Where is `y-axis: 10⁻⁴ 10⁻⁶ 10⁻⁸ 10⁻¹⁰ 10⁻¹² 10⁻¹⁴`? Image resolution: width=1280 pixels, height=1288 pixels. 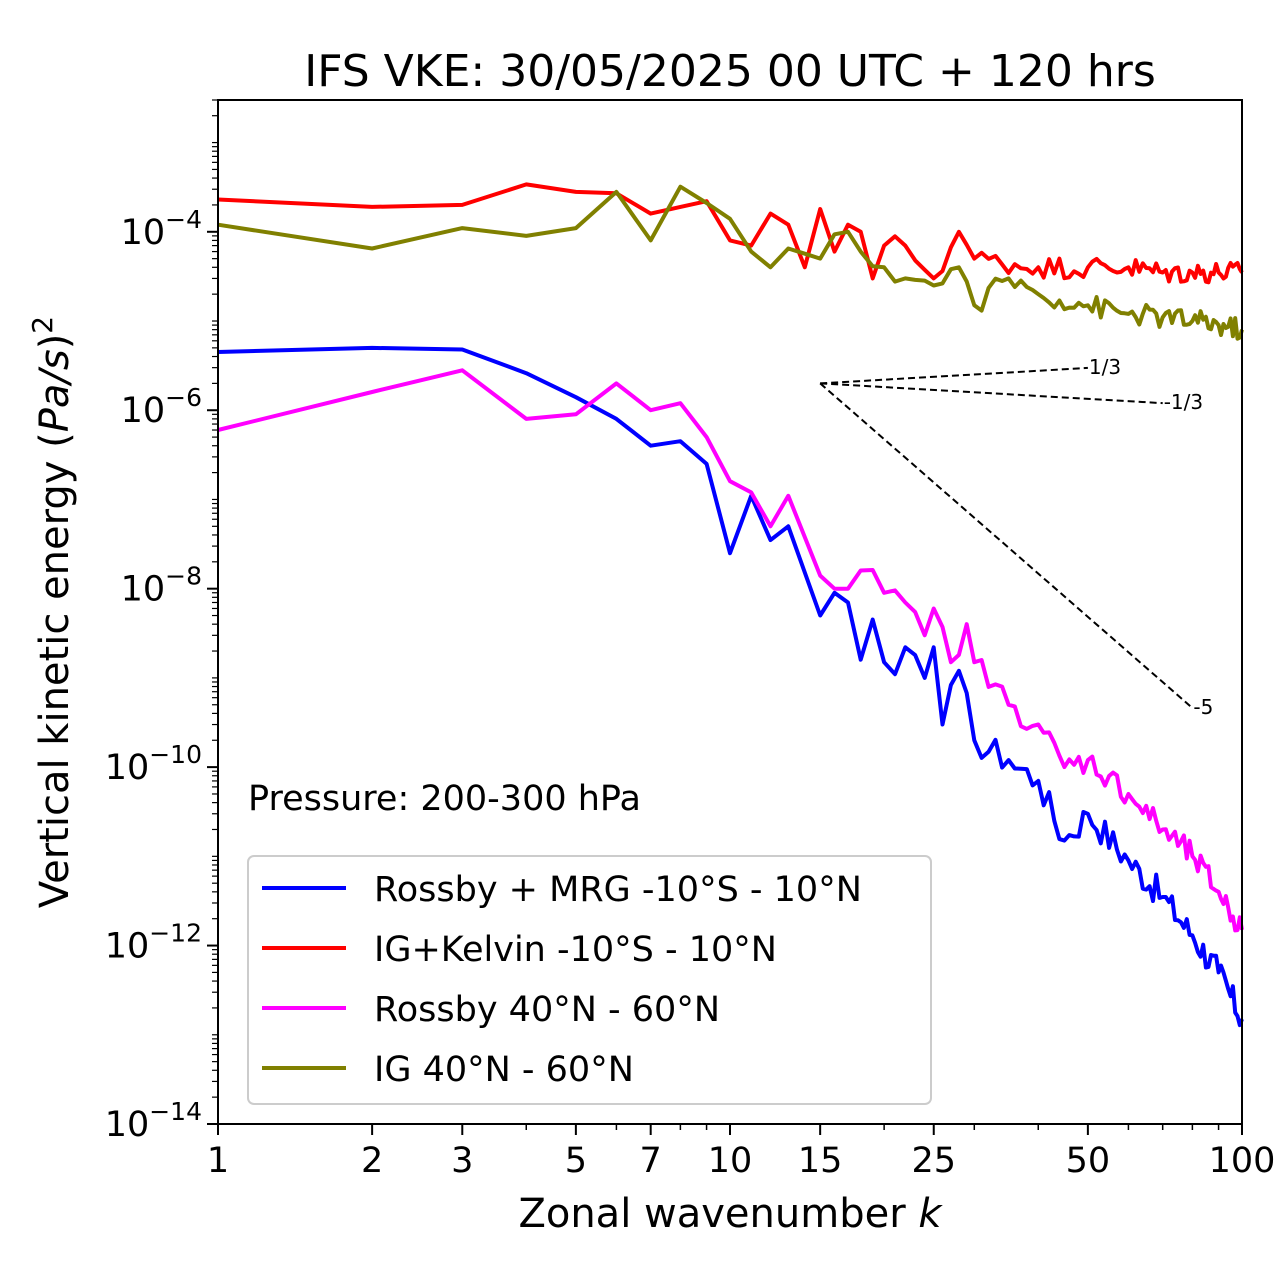
y-axis: 10⁻⁴ 10⁻⁶ 10⁻⁸ 10⁻¹⁰ 10⁻¹² 10⁻¹⁴ is located at coordinates (161, 622).